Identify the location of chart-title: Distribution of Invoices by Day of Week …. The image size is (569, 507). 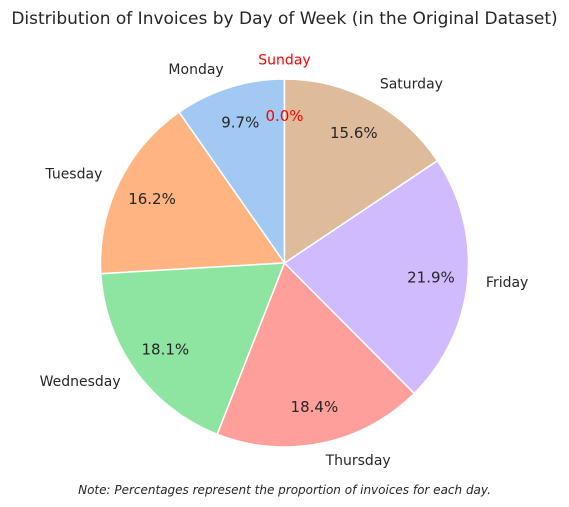
(284, 19).